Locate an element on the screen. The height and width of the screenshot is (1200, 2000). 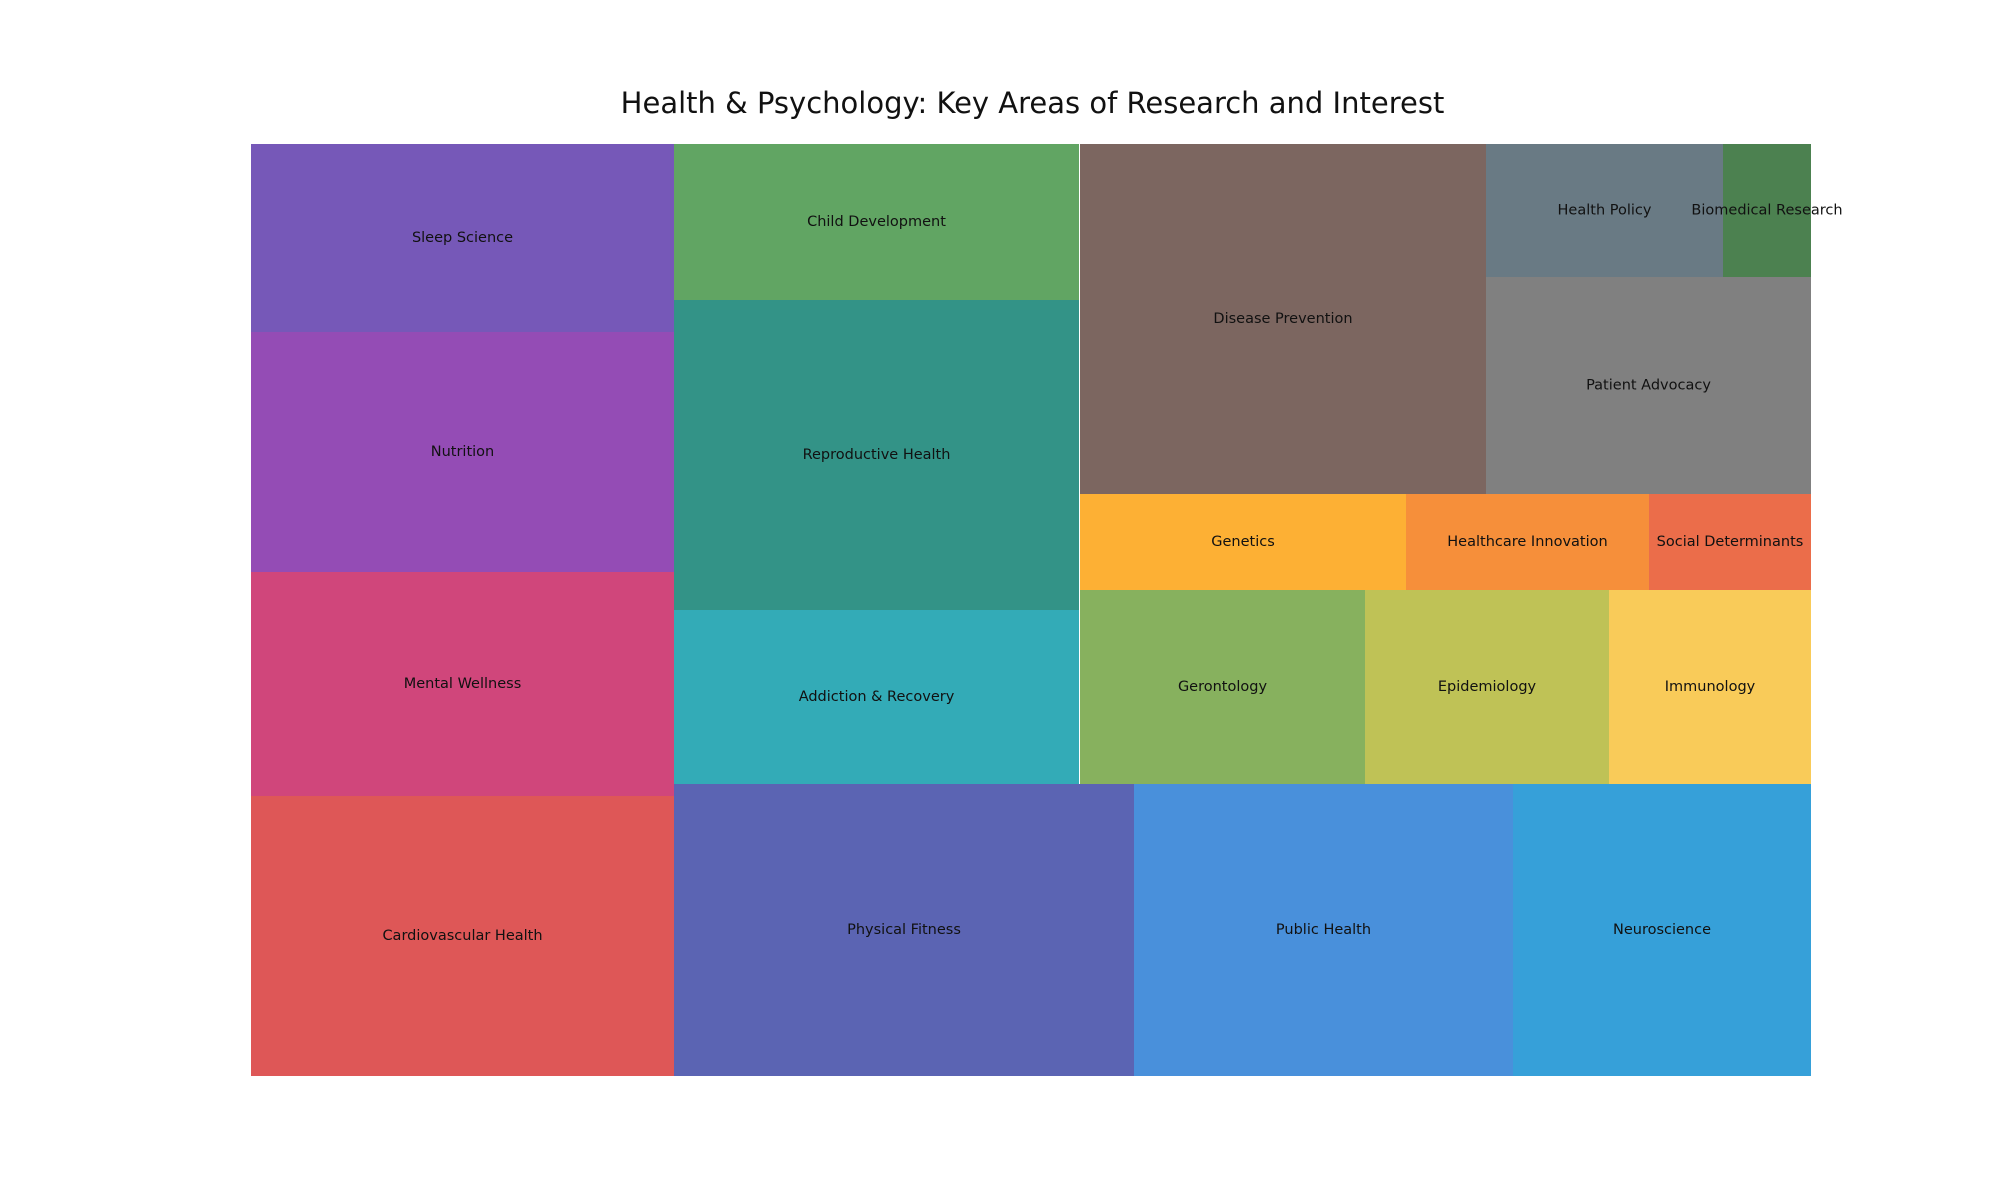
tile-nutrition is located at coordinates (462, 452).